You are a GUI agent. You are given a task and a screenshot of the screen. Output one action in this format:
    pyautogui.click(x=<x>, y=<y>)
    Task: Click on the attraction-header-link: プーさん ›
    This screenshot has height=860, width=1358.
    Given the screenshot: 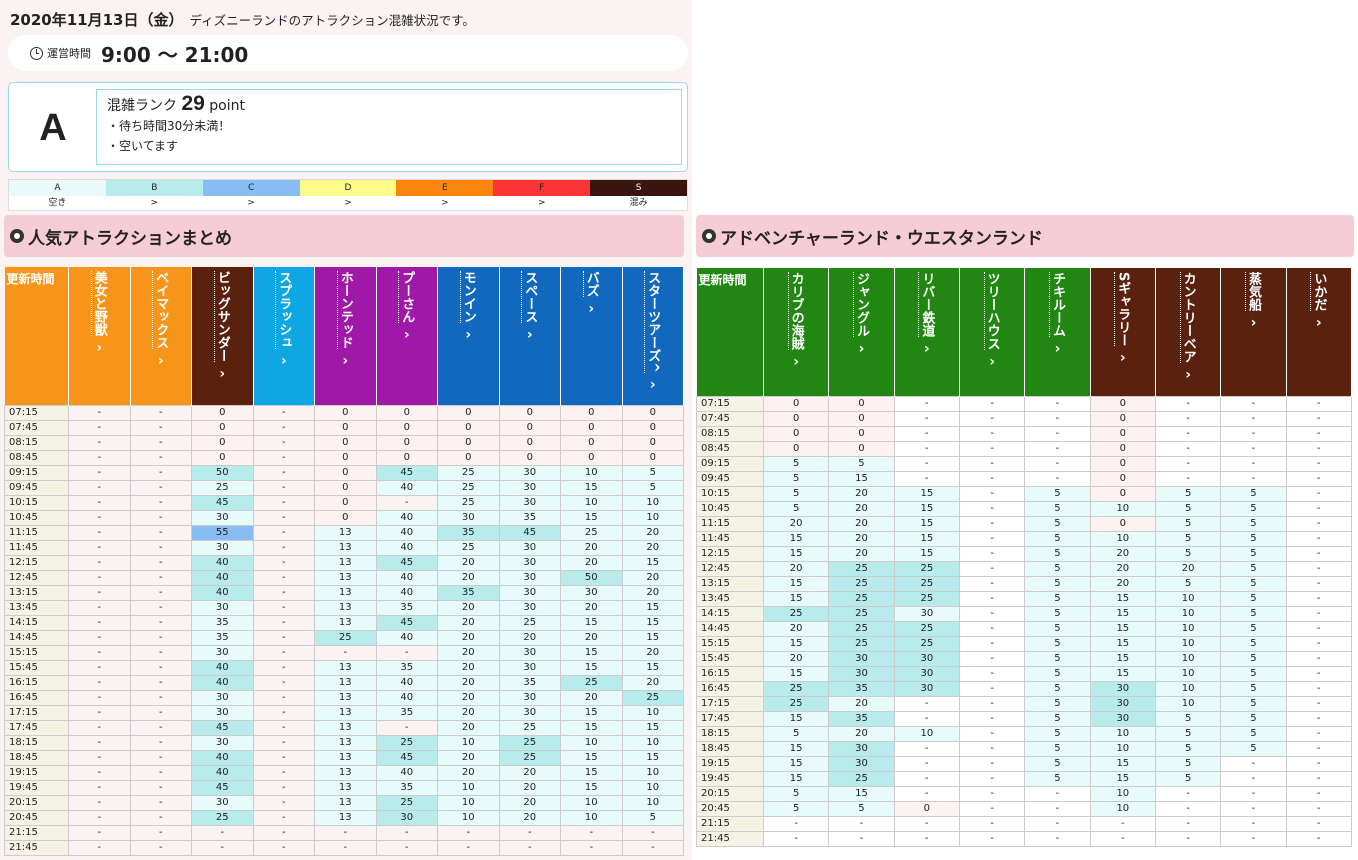 What is the action you would take?
    pyautogui.click(x=407, y=336)
    